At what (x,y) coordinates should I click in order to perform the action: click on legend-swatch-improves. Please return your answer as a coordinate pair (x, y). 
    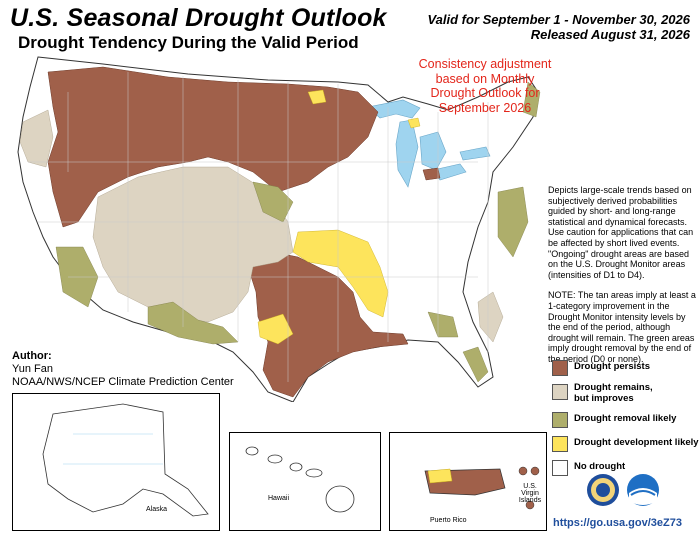
    Looking at the image, I should click on (560, 392).